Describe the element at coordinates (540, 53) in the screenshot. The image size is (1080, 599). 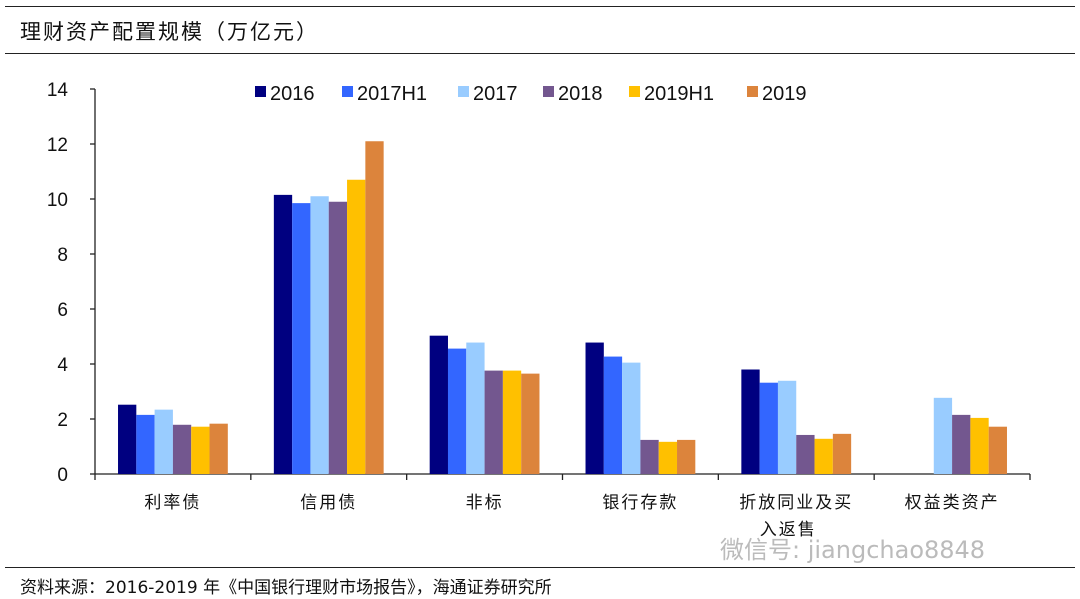
I see `title-rule` at that location.